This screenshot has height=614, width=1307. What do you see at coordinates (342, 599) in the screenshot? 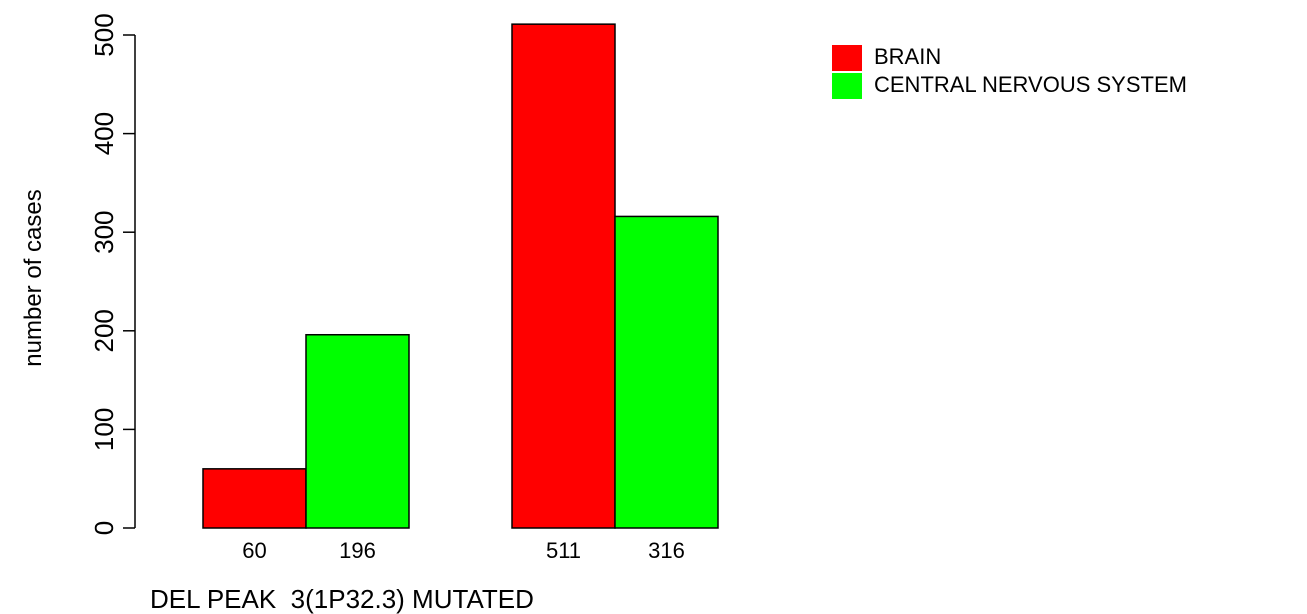
I see `x-axis-label: DEL PEAK 3(1P32.3) MUTATED` at bounding box center [342, 599].